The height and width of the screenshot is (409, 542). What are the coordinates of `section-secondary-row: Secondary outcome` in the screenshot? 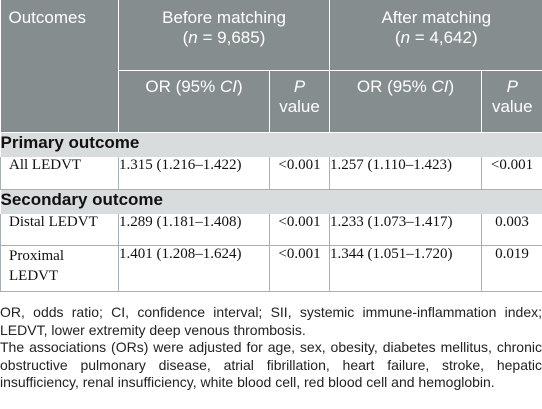 It's located at (271, 201).